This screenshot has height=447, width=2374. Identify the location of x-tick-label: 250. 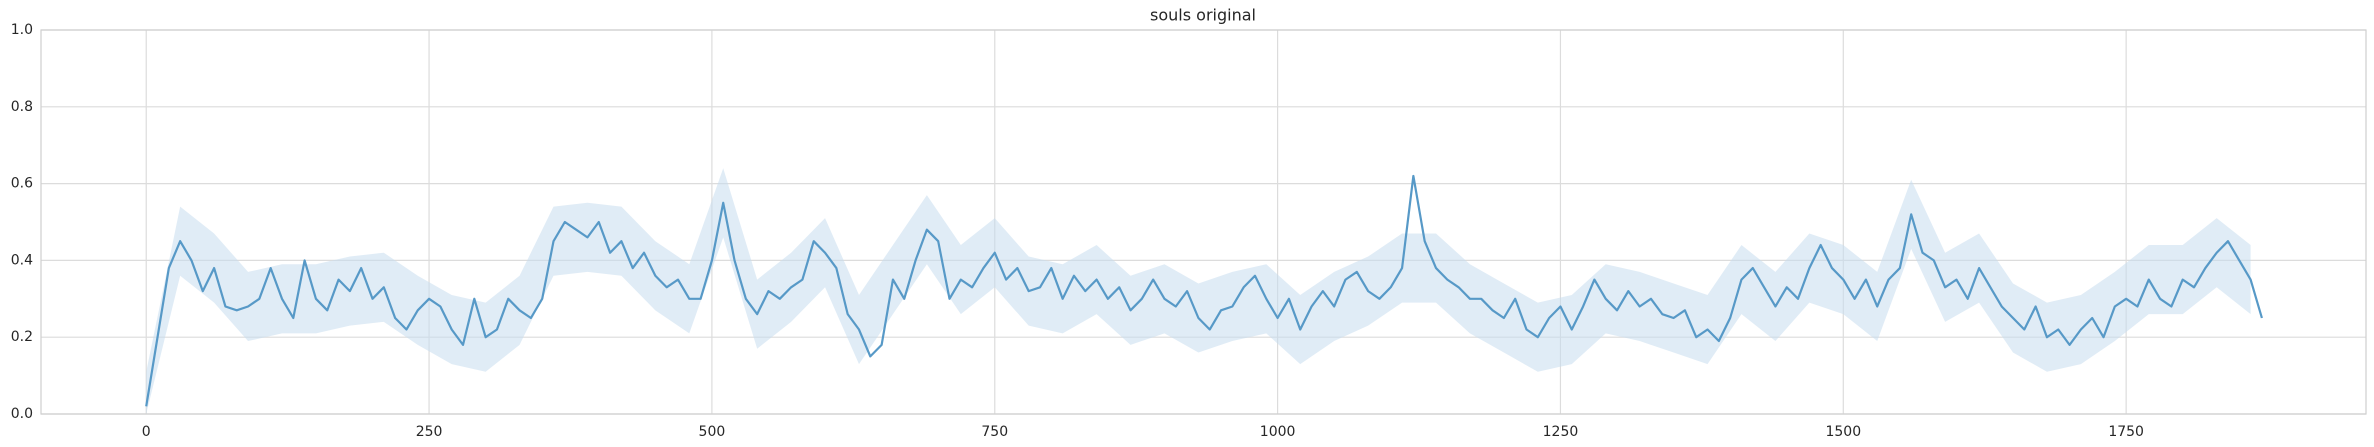
(429, 432).